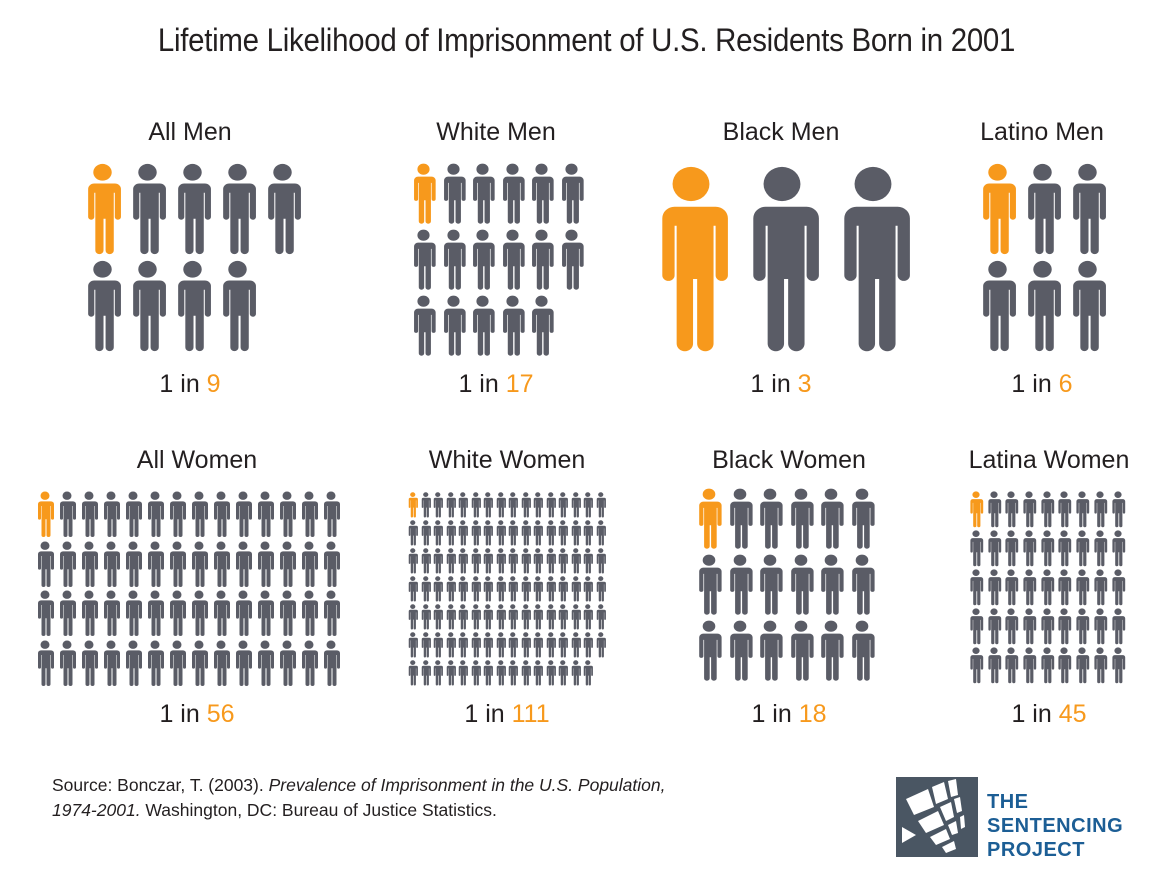 Image resolution: width=1173 pixels, height=882 pixels. Describe the element at coordinates (1049, 460) in the screenshot. I see `group-label: Latina Women` at that location.